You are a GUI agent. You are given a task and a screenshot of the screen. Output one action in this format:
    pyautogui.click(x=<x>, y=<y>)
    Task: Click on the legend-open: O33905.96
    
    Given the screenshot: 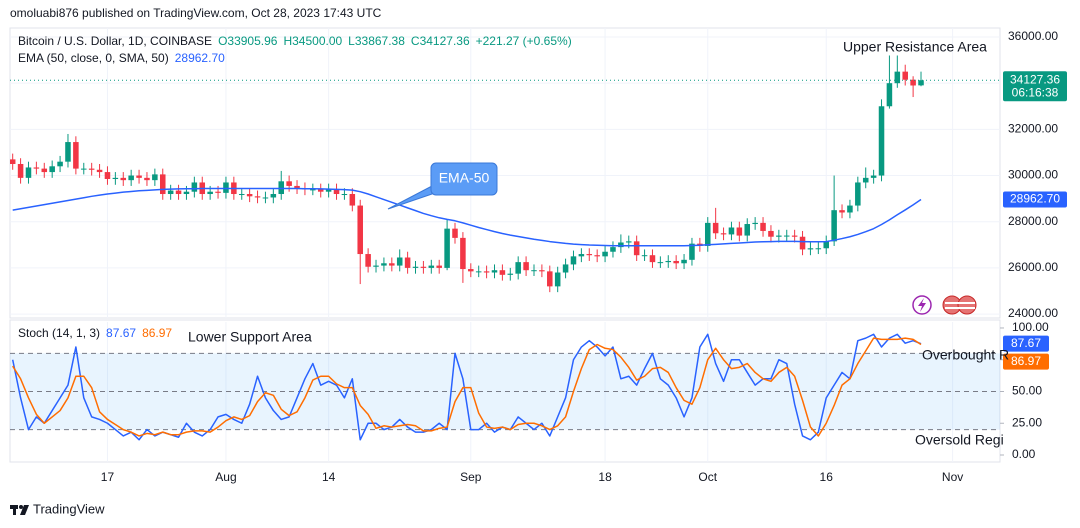 What is the action you would take?
    pyautogui.click(x=248, y=41)
    